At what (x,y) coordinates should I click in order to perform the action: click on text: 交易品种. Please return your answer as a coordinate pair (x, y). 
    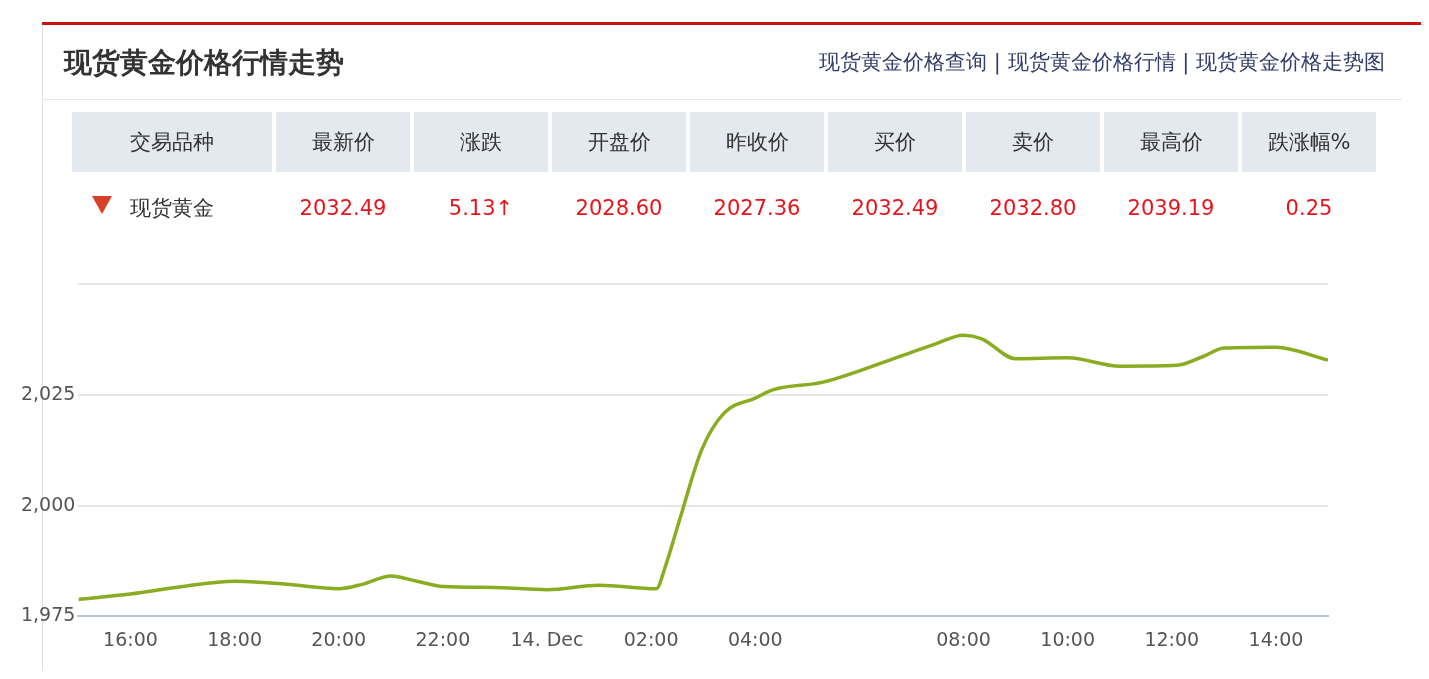
    Looking at the image, I should click on (172, 142).